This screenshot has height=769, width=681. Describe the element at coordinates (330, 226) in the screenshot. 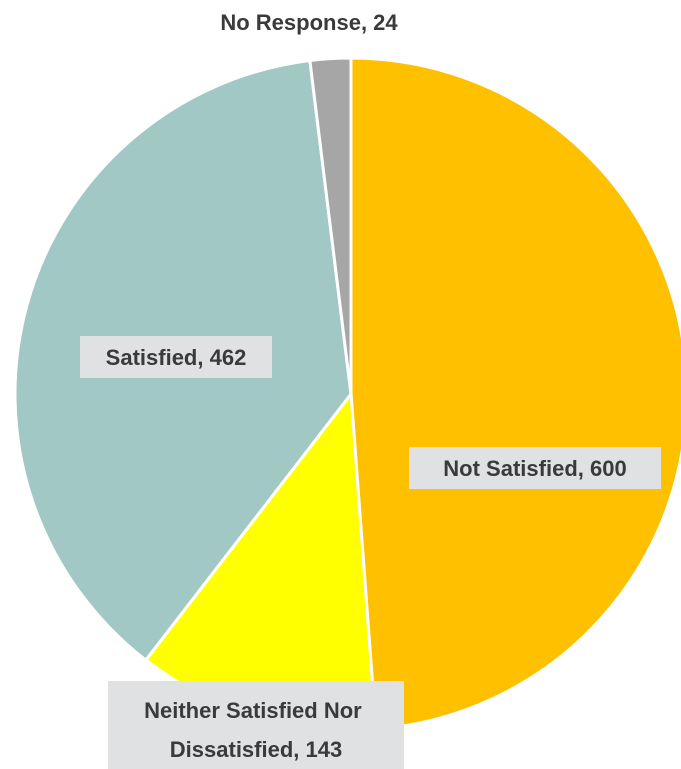

I see `pie-slice-no-response` at that location.